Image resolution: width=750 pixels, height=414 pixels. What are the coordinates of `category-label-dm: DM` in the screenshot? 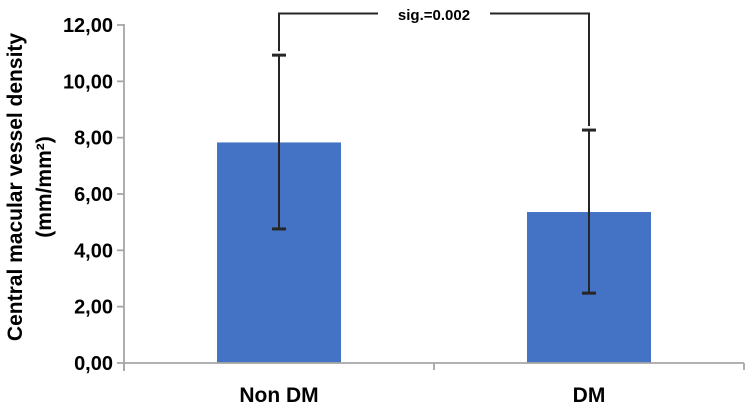 It's located at (589, 395).